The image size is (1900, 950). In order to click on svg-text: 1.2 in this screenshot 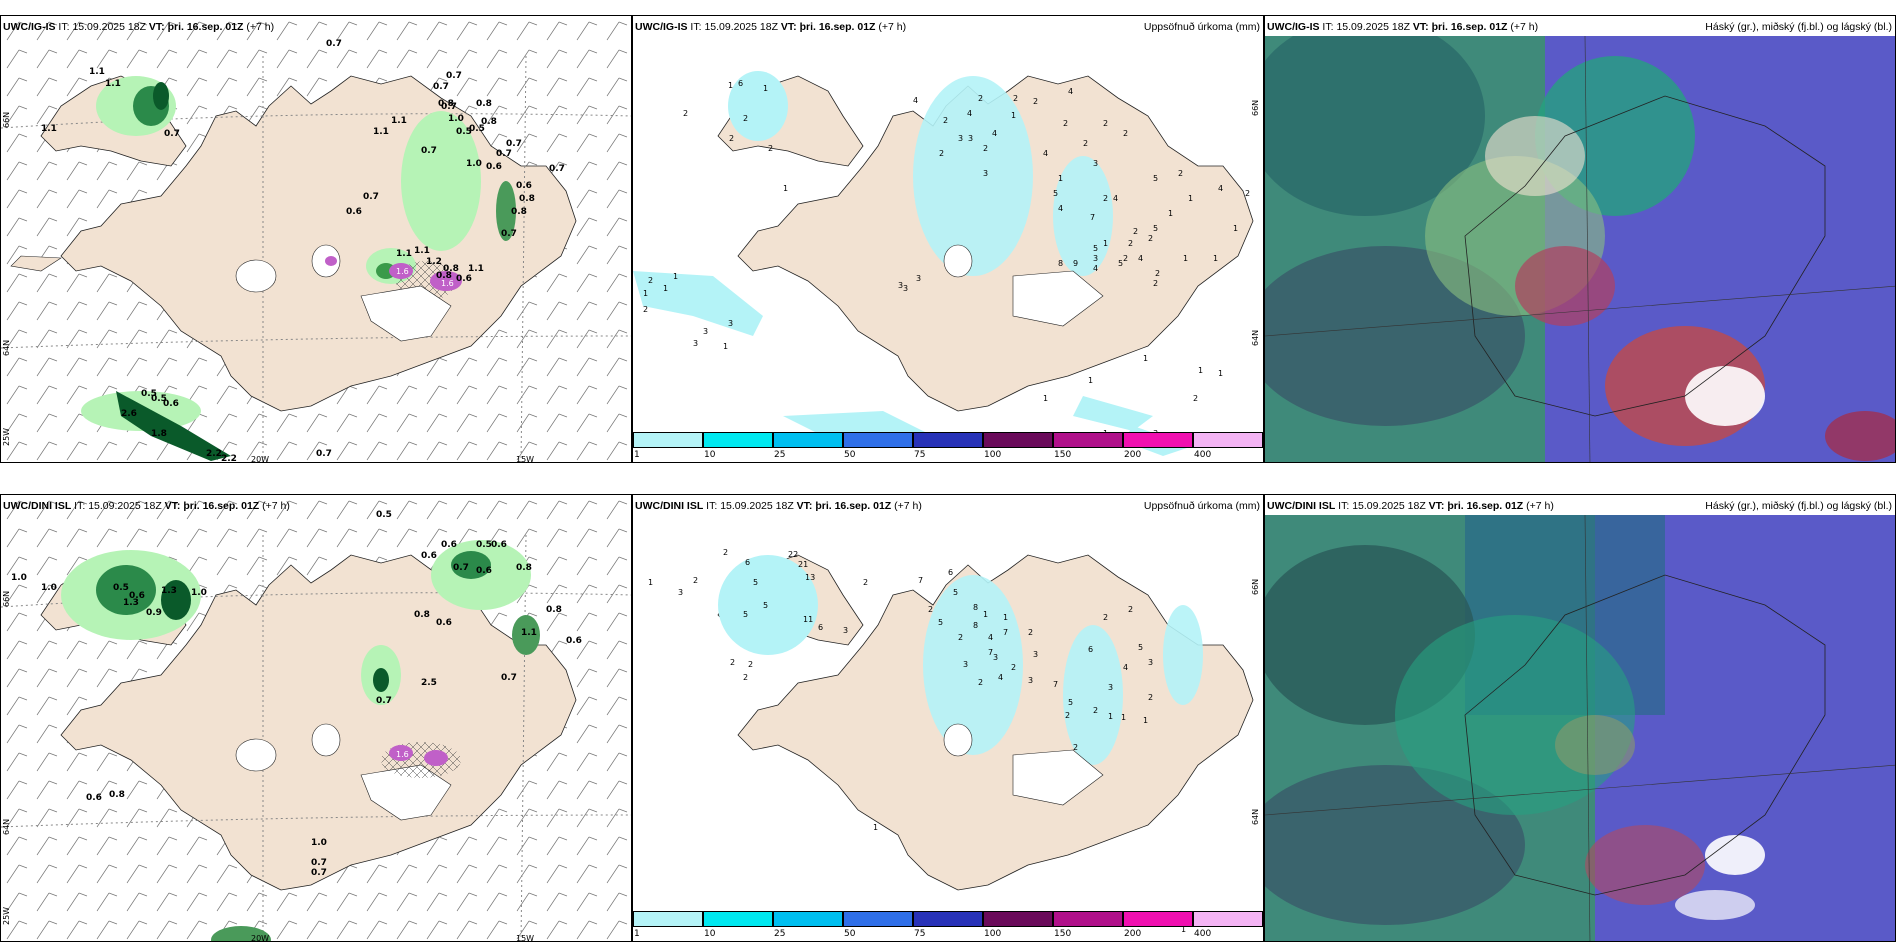, I will do `click(434, 262)`.